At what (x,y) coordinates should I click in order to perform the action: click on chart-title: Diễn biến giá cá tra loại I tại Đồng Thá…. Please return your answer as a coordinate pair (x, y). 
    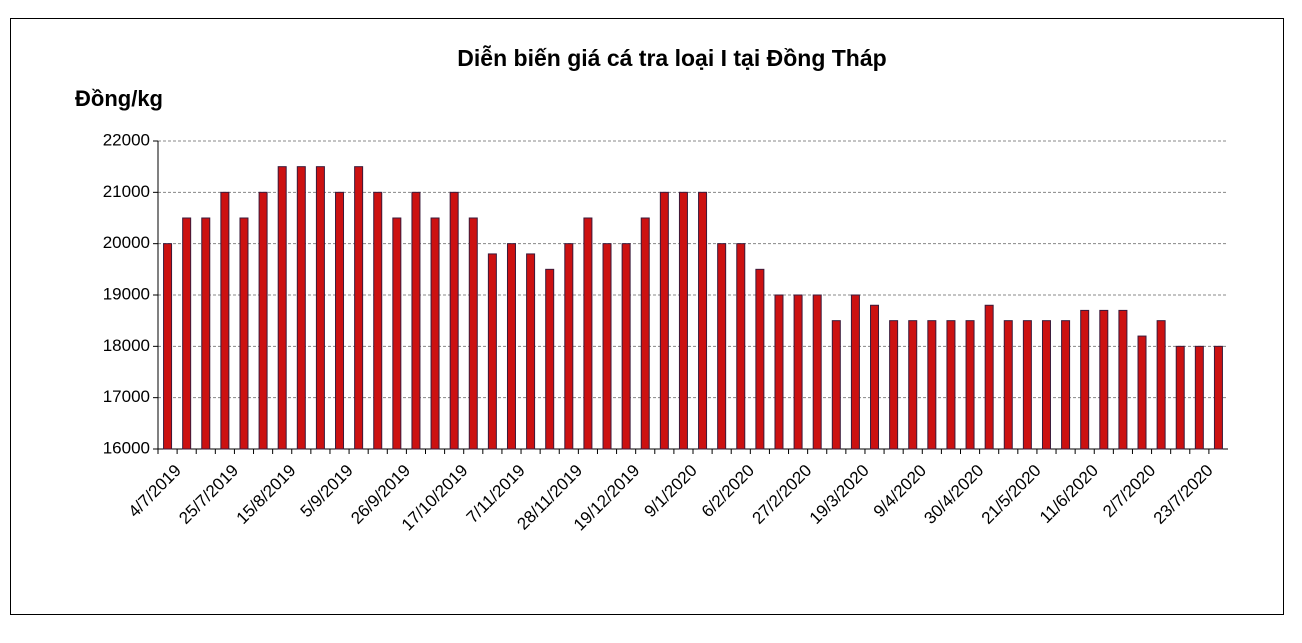
    Looking at the image, I should click on (671, 57).